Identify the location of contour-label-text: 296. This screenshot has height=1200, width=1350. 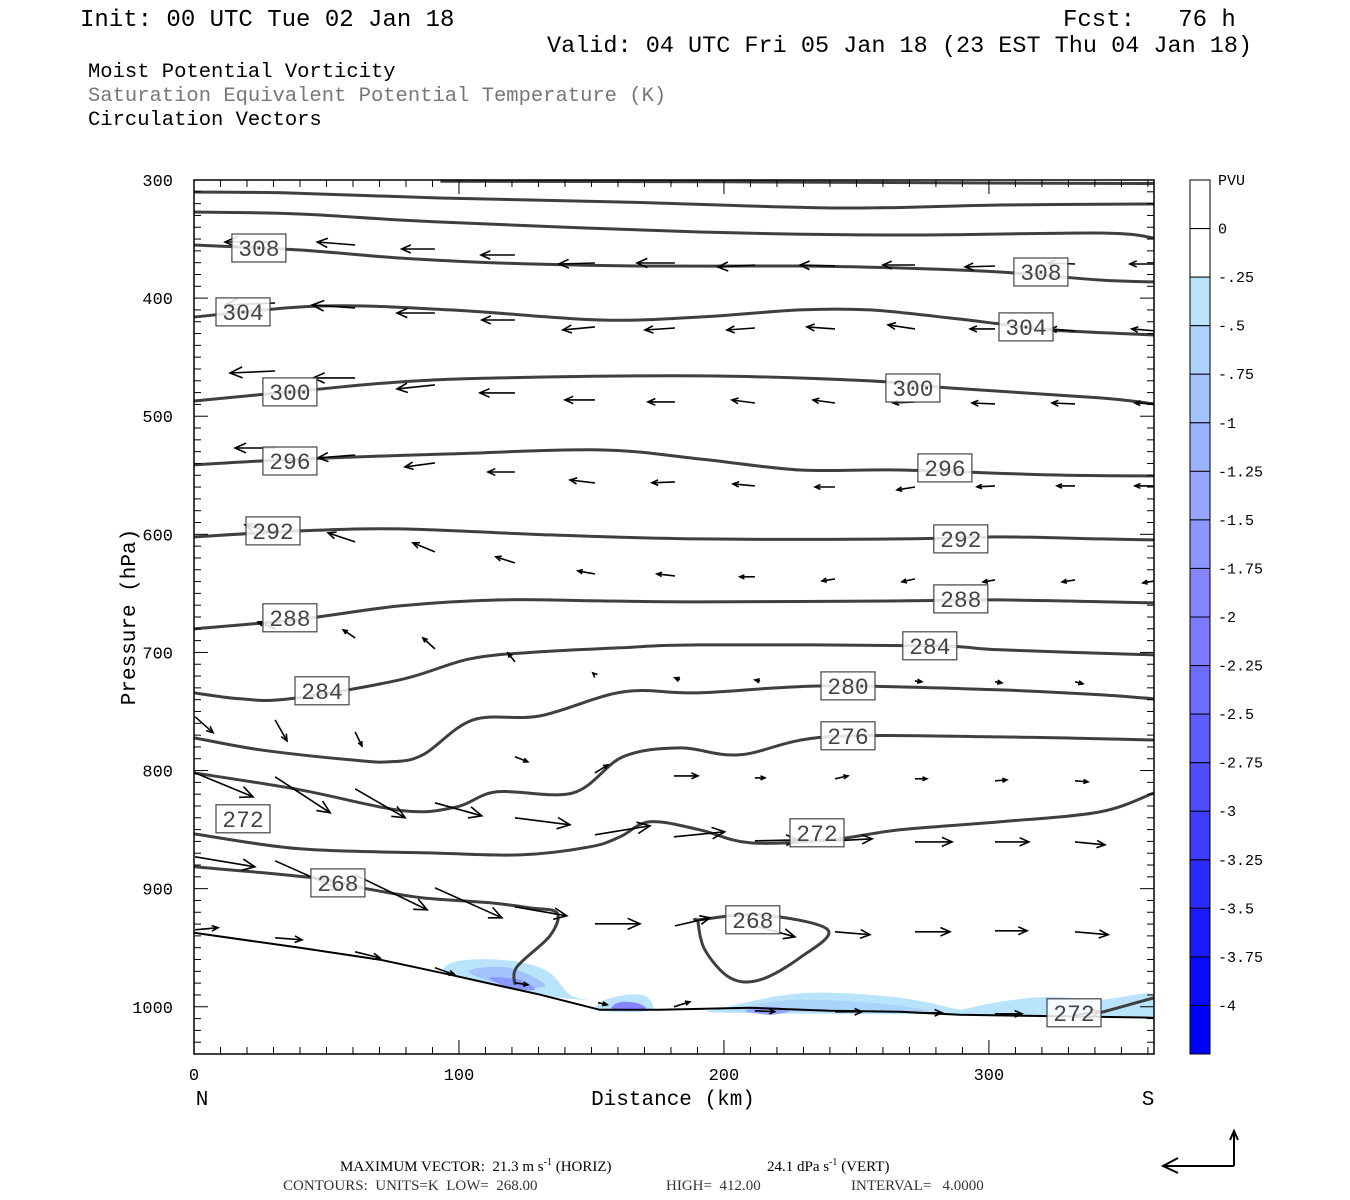
(289, 463).